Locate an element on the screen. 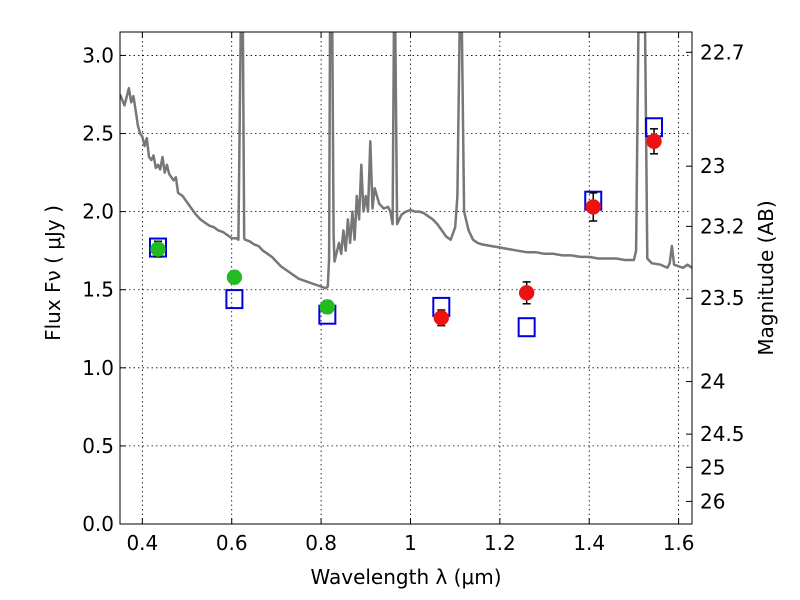  y-tick-label: 1.0 is located at coordinates (98, 368).